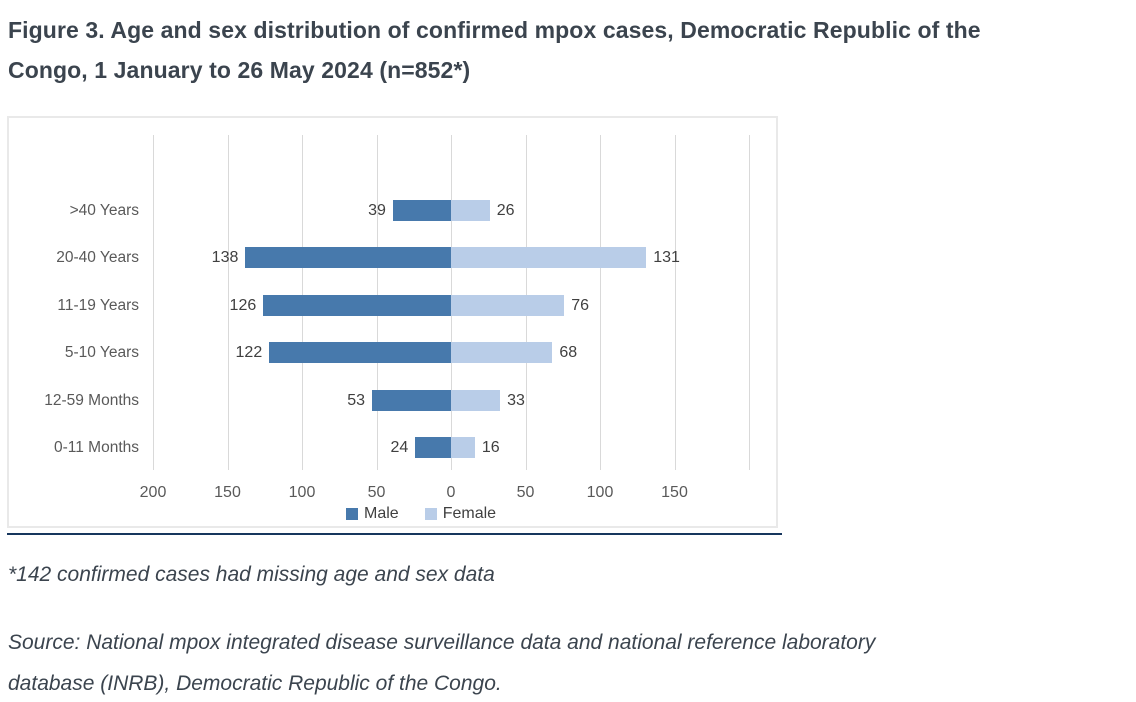 The image size is (1136, 702). Describe the element at coordinates (356, 400) in the screenshot. I see `male-value-label: 53` at that location.